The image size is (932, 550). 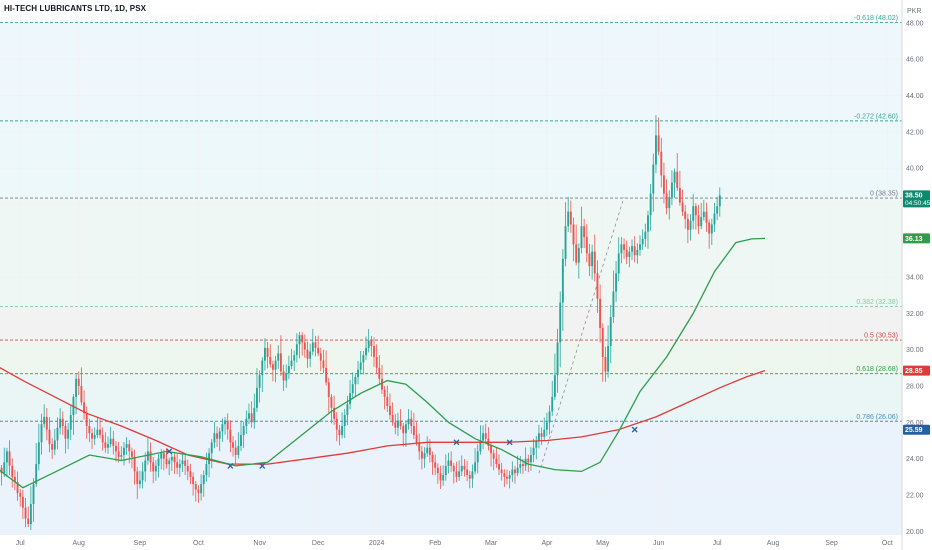 What do you see at coordinates (914, 196) in the screenshot?
I see `price-badge-value: 38.50` at bounding box center [914, 196].